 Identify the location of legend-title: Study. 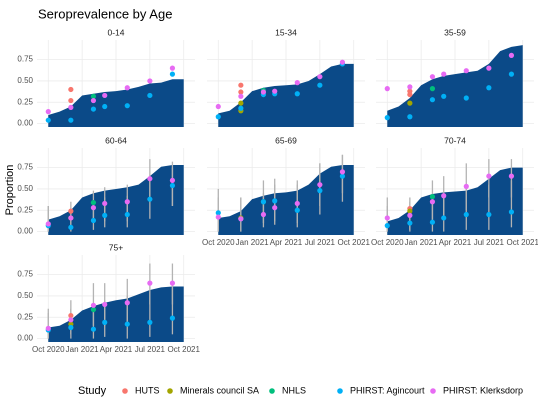
(92, 391).